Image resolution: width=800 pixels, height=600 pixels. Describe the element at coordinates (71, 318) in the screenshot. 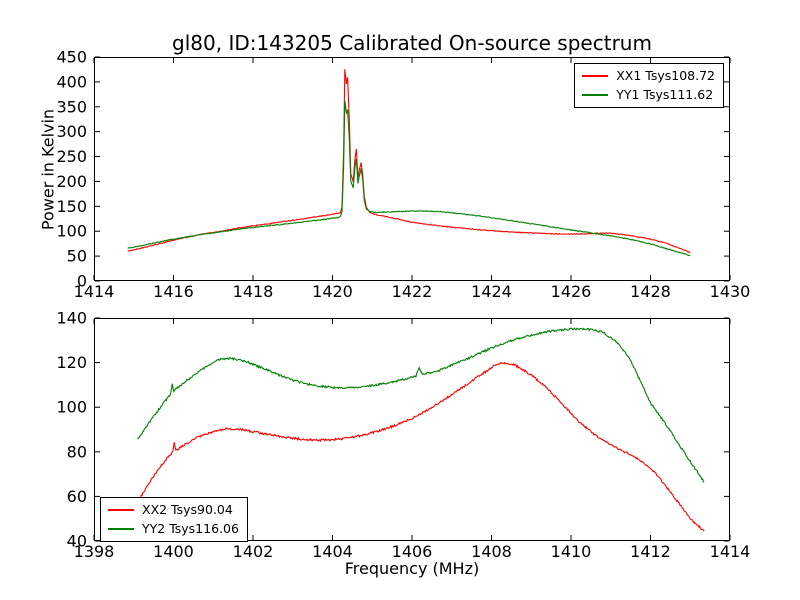

I see `y-tick-label: 140` at that location.